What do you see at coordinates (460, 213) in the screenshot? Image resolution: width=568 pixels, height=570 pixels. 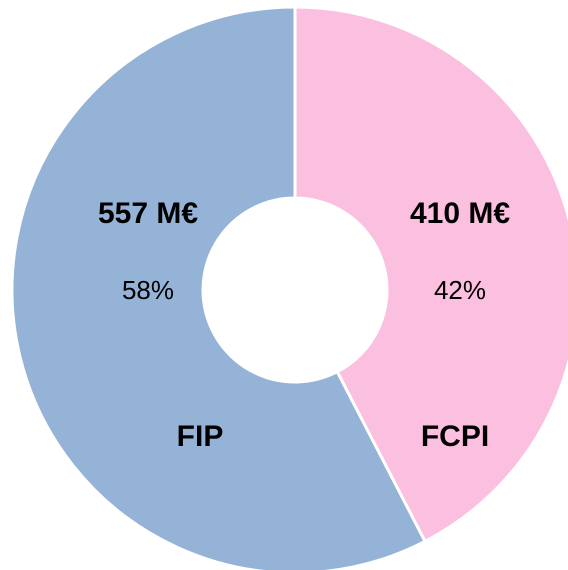 I see `value-label: 410 M€` at bounding box center [460, 213].